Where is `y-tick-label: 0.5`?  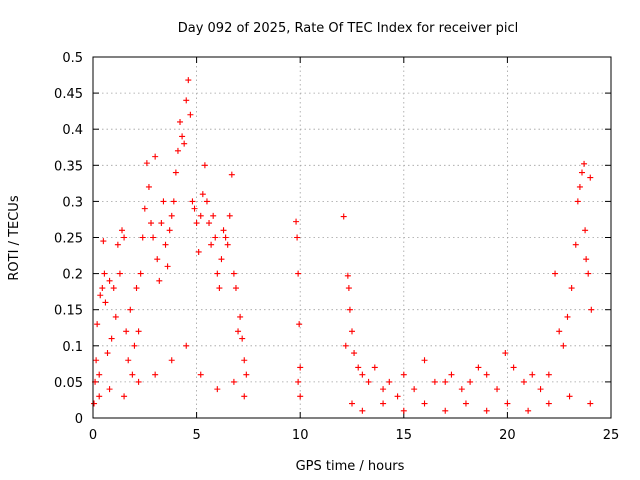 y-tick-label: 0.5 is located at coordinates (72, 58).